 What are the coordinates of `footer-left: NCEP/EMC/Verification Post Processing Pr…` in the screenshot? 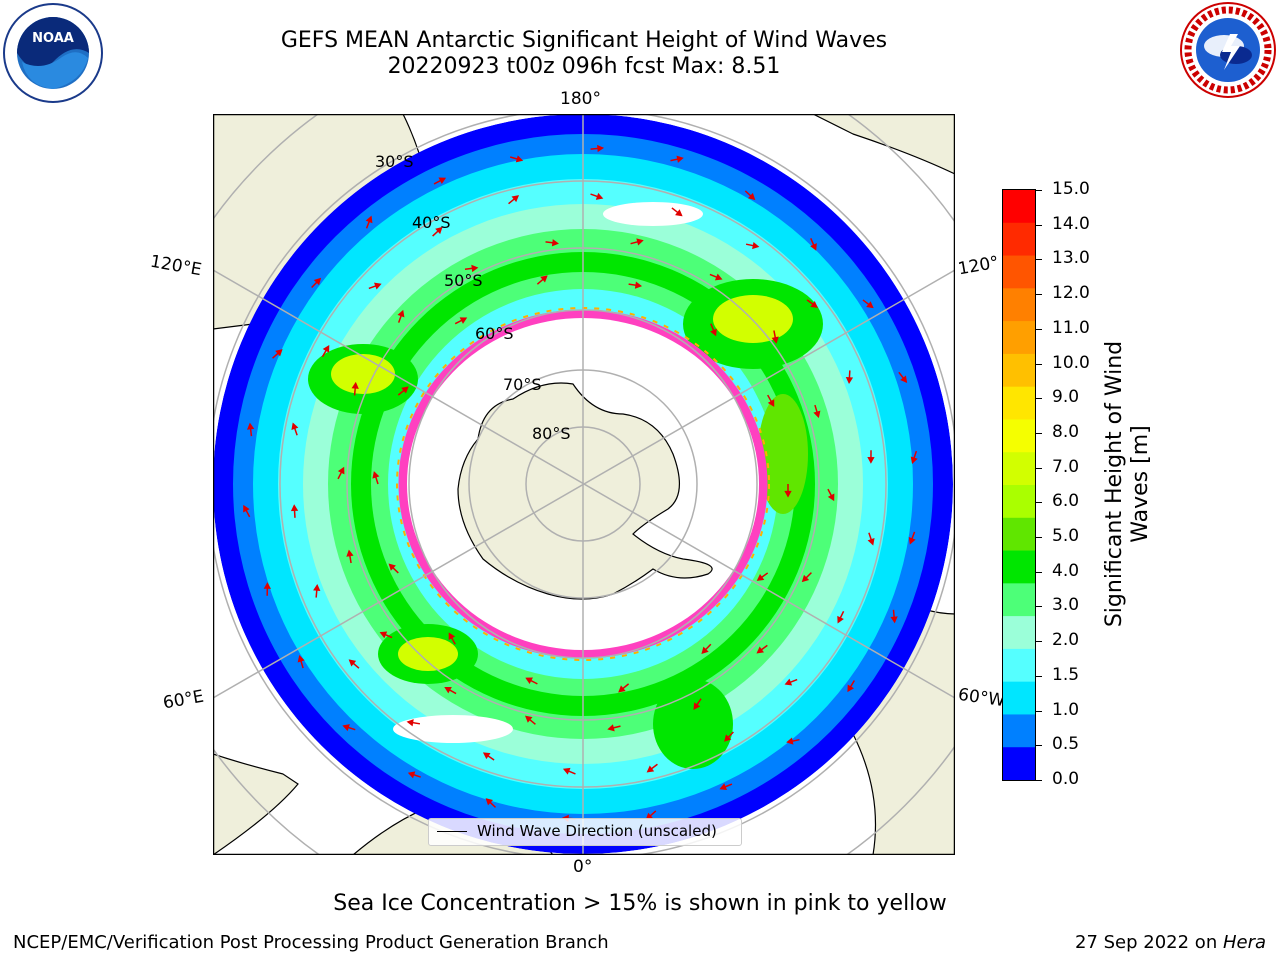 It's located at (311, 942).